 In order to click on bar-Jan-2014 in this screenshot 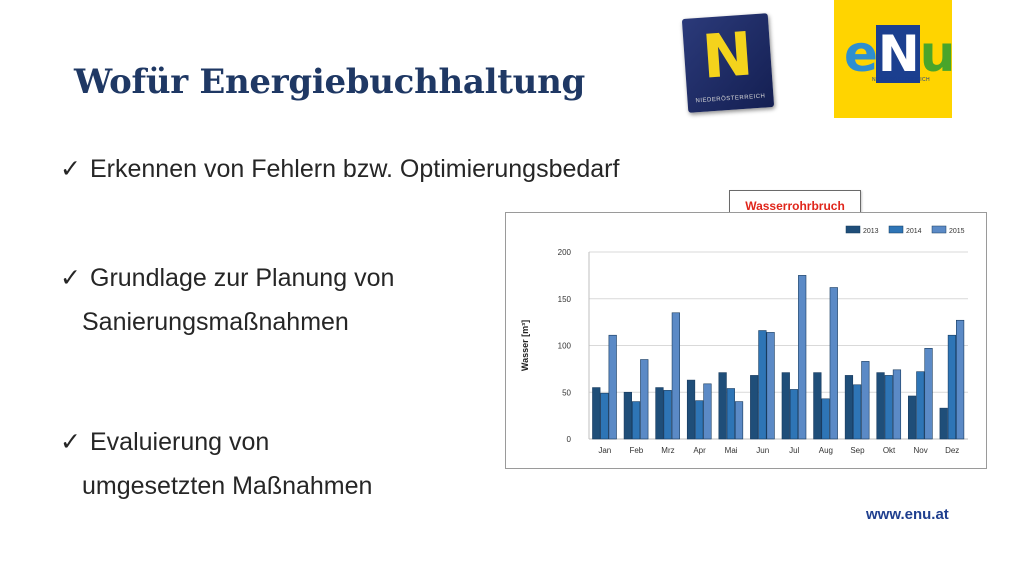, I will do `click(604, 416)`.